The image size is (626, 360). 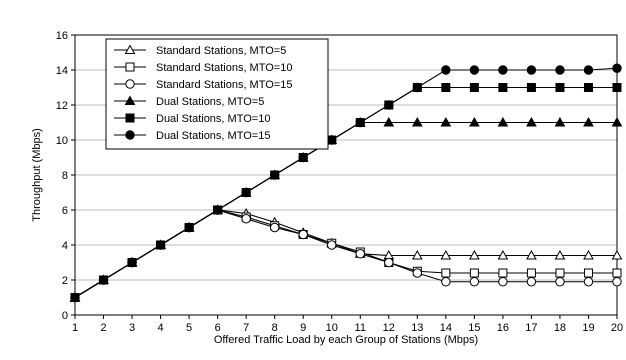 I want to click on legend-item: Dual Stations, MTO=15, so click(x=192, y=136).